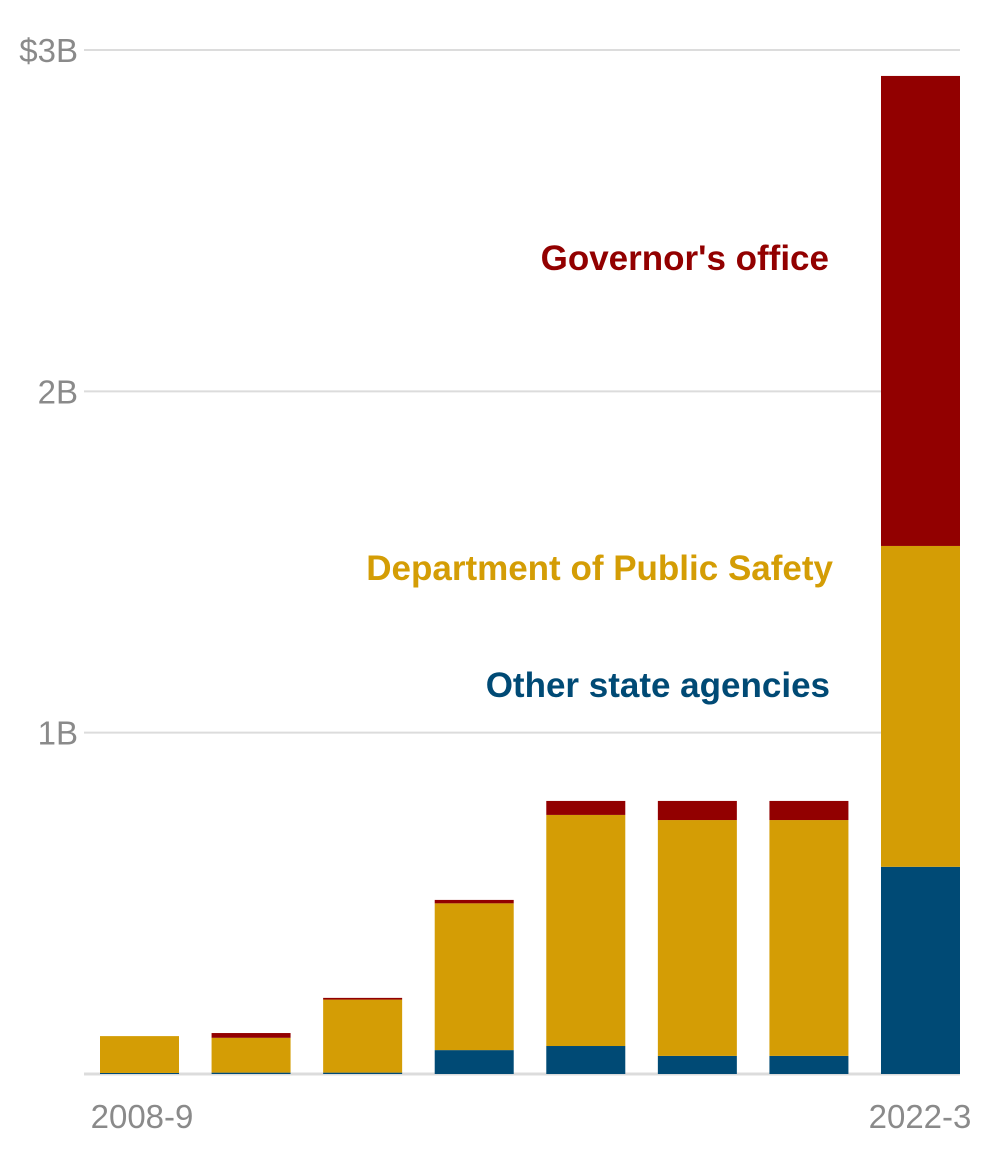 The width and height of the screenshot is (1000, 1166). What do you see at coordinates (685, 258) in the screenshot?
I see `series-label-governors-office: Governor's office` at bounding box center [685, 258].